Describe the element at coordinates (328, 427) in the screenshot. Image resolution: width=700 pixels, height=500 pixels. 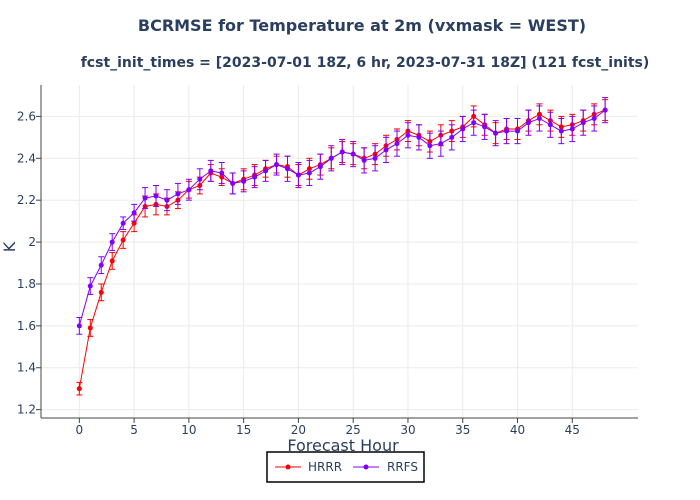
I see `x-tick-labels: 0 5 10 15 20 25 30 35 40 45` at that location.